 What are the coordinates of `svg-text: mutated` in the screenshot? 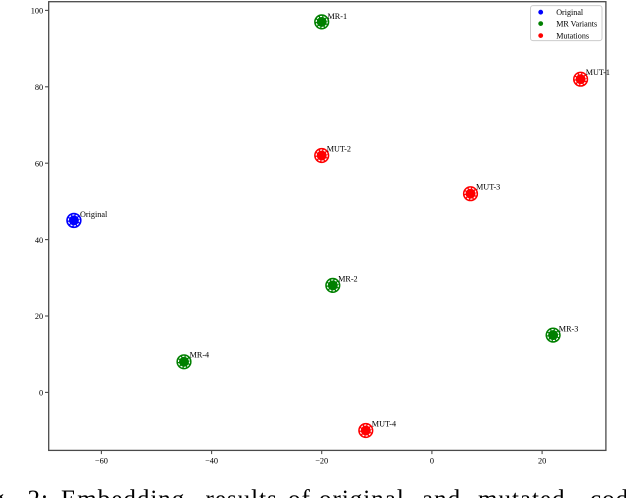 It's located at (522, 492).